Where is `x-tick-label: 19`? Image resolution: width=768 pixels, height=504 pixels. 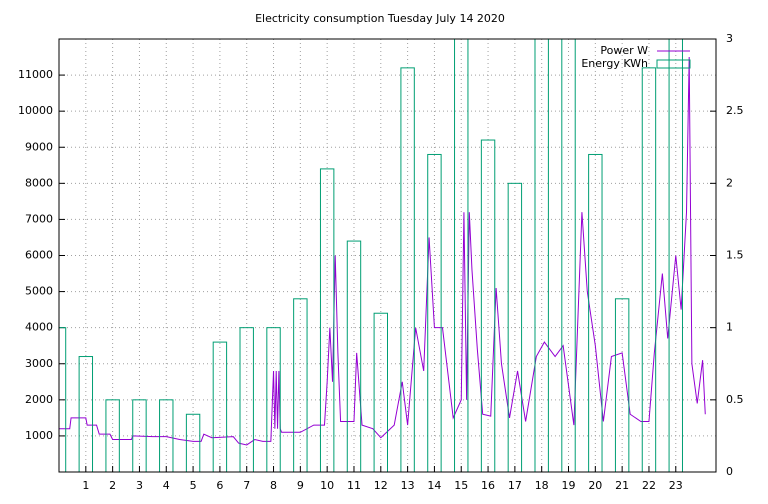 x-tick-label: 19 is located at coordinates (569, 485).